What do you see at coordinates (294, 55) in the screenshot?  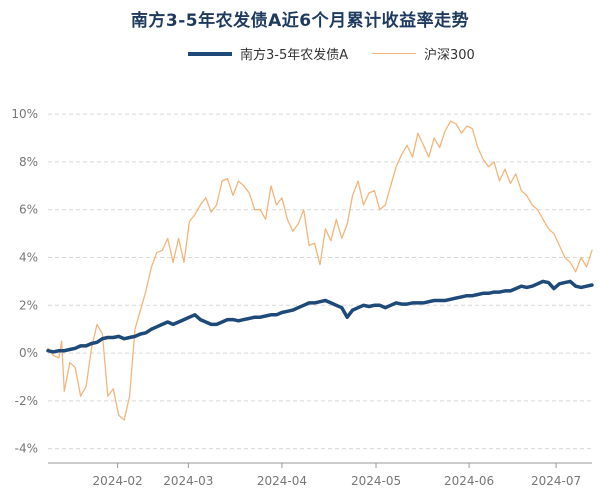 I see `legend-label-fund: 南方3-5年农发债A` at bounding box center [294, 55].